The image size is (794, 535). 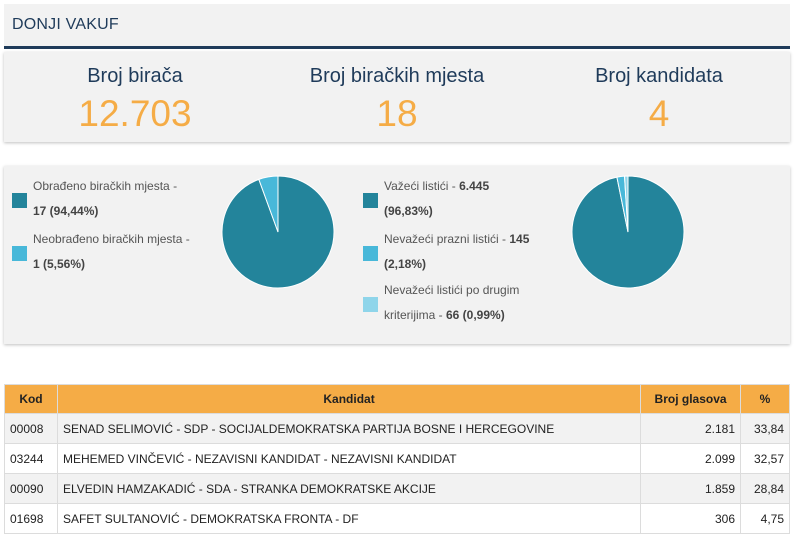 What do you see at coordinates (519, 239) in the screenshot?
I see `legend-invalid-blank-count: 145` at bounding box center [519, 239].